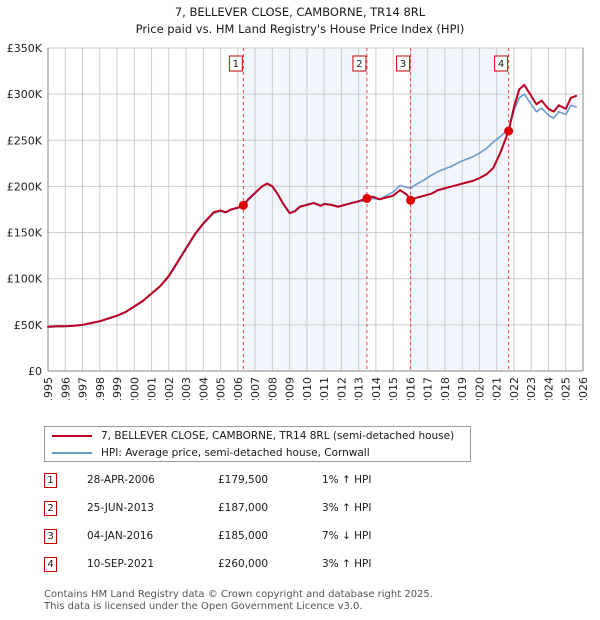 The width and height of the screenshot is (600, 620). Describe the element at coordinates (445, 388) in the screenshot. I see `x-axis-tick-label: 2018` at that location.